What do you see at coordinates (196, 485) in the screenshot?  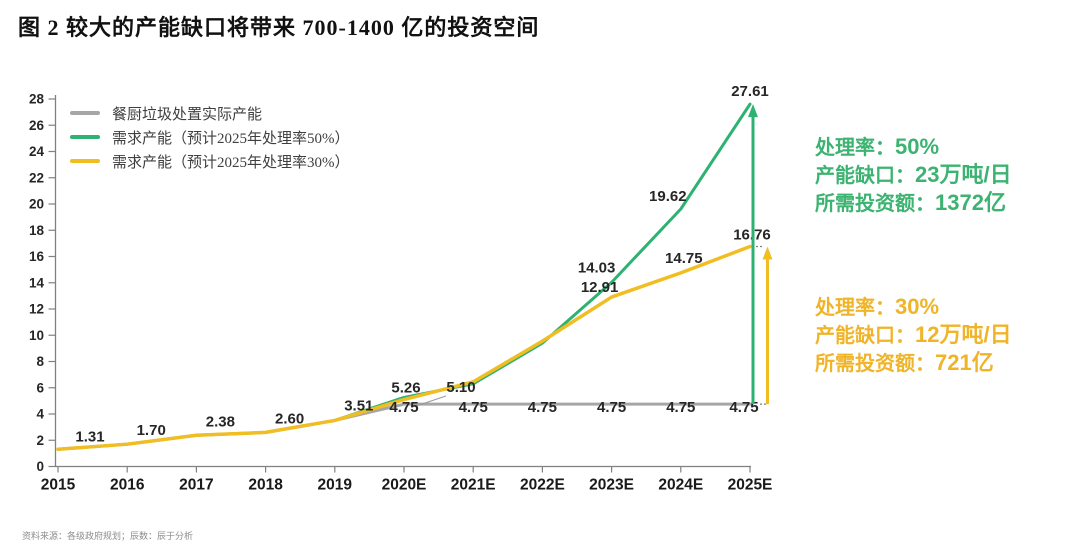 I see `x-tick-label: 2017` at bounding box center [196, 485].